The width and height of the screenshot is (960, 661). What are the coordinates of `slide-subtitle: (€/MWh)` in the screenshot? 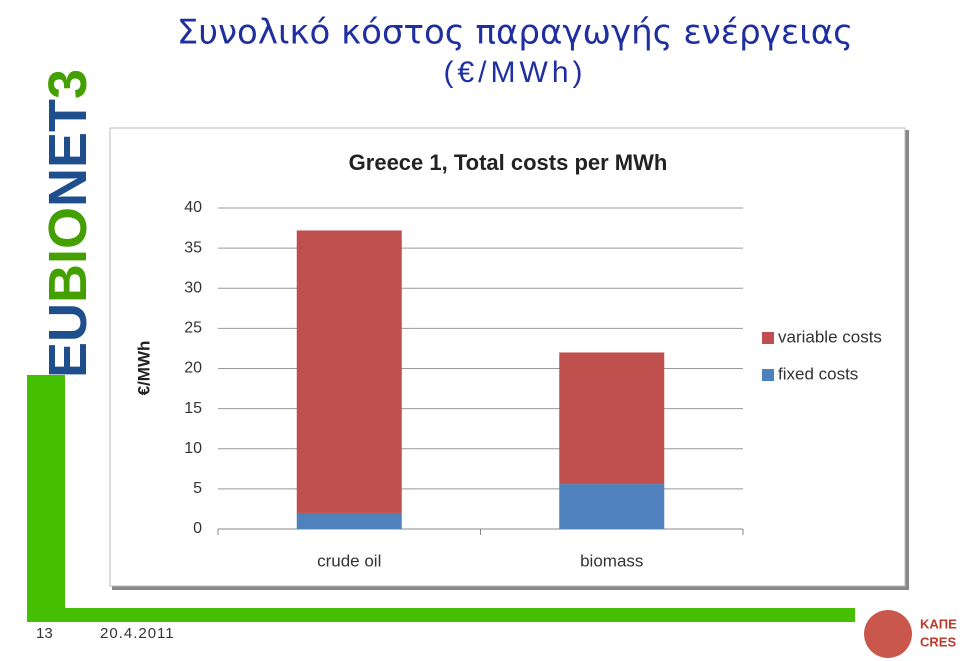 It's located at (515, 72).